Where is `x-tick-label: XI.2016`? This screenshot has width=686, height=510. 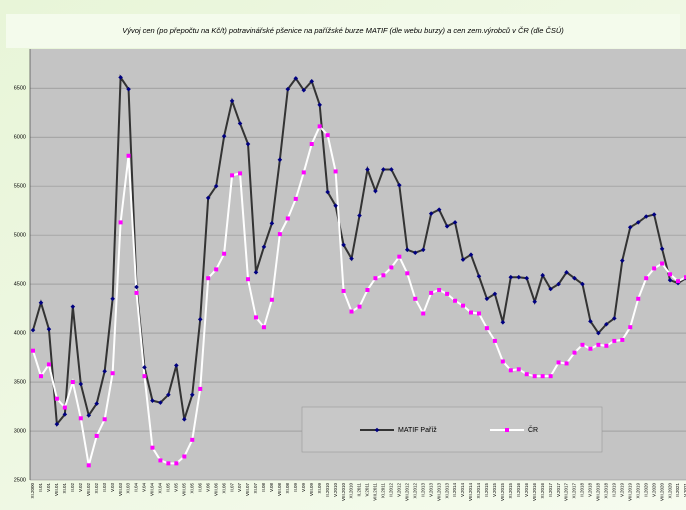 x-tick-label: XI.2016 is located at coordinates (542, 491).